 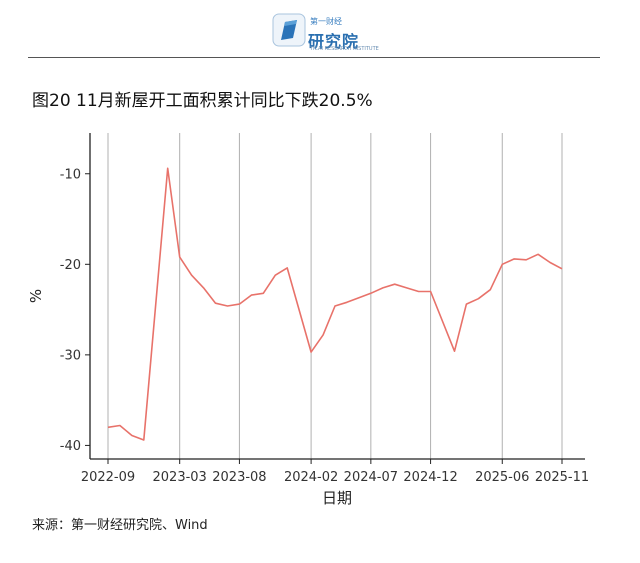 I want to click on logo-main-text: 研究院, so click(x=334, y=41).